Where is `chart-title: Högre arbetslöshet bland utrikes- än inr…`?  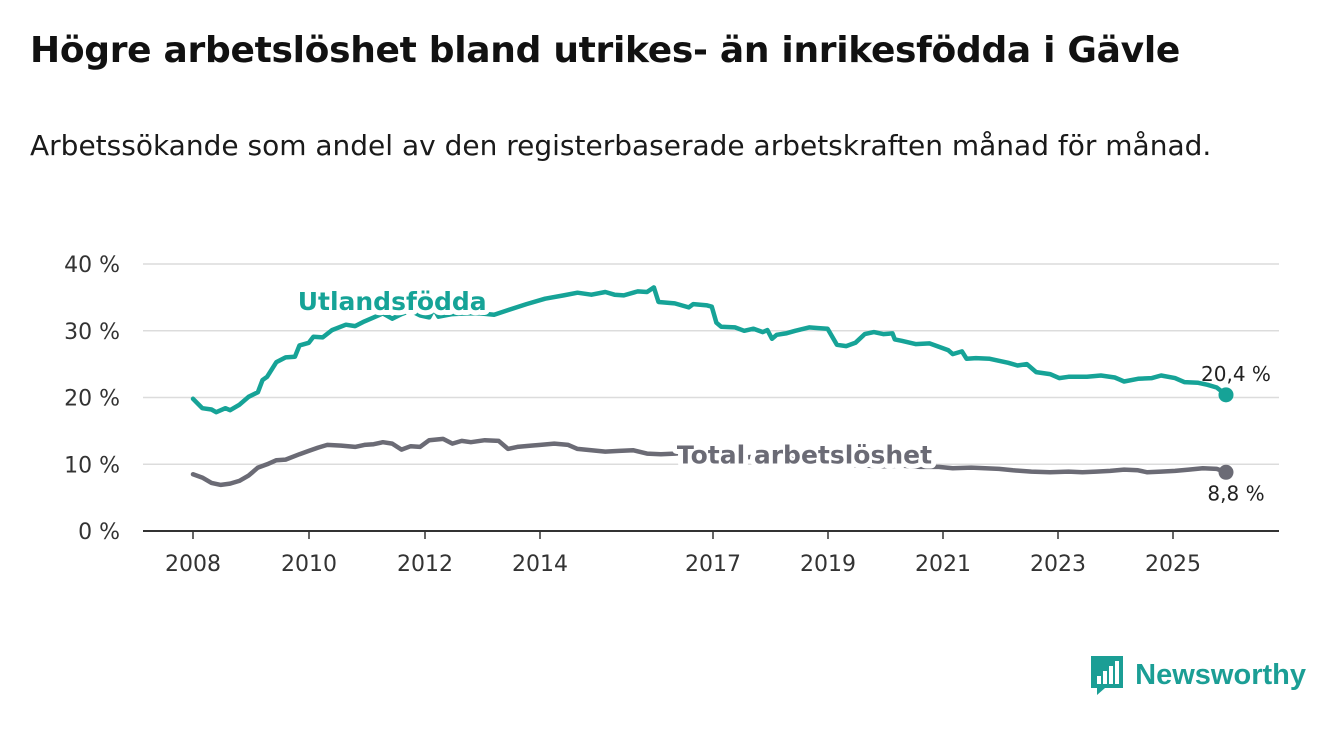 chart-title: Högre arbetslöshet bland utrikes- än inr… is located at coordinates (605, 50).